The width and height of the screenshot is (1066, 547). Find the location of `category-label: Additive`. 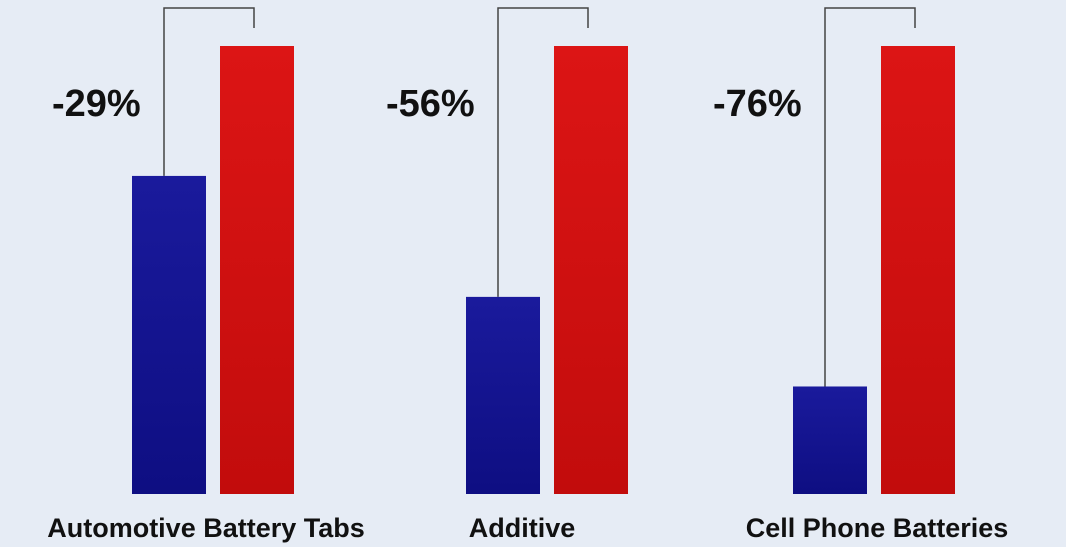

category-label: Additive is located at coordinates (522, 528).